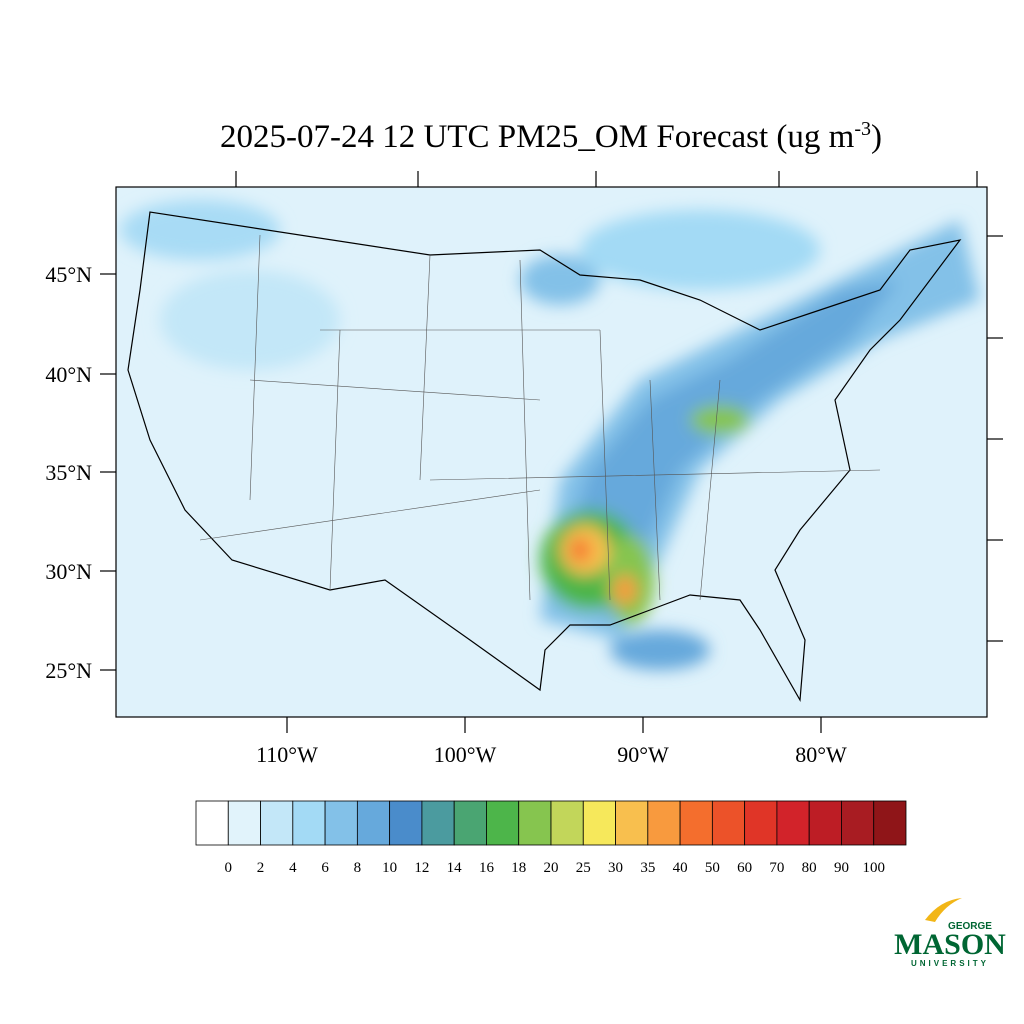 Image resolution: width=1024 pixels, height=1024 pixels. I want to click on colorbar-label: 16, so click(487, 868).